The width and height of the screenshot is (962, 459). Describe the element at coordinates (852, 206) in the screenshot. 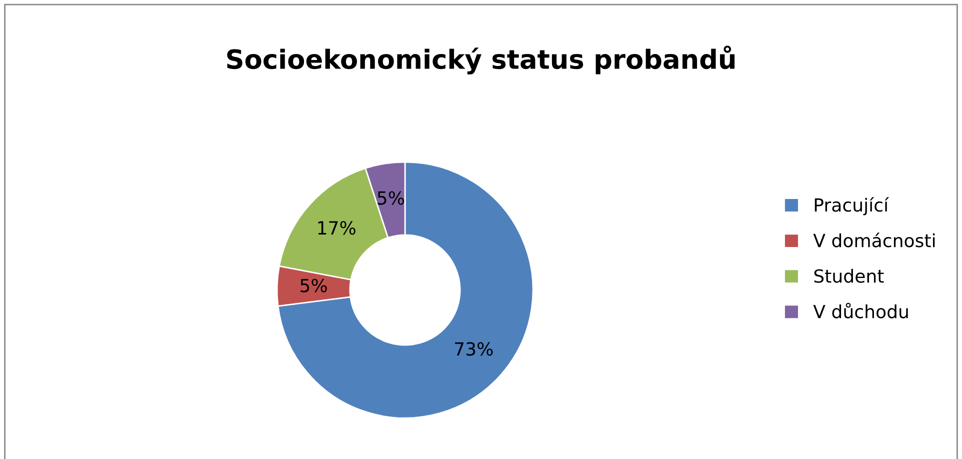

I see `legend-label: Pracující` at that location.